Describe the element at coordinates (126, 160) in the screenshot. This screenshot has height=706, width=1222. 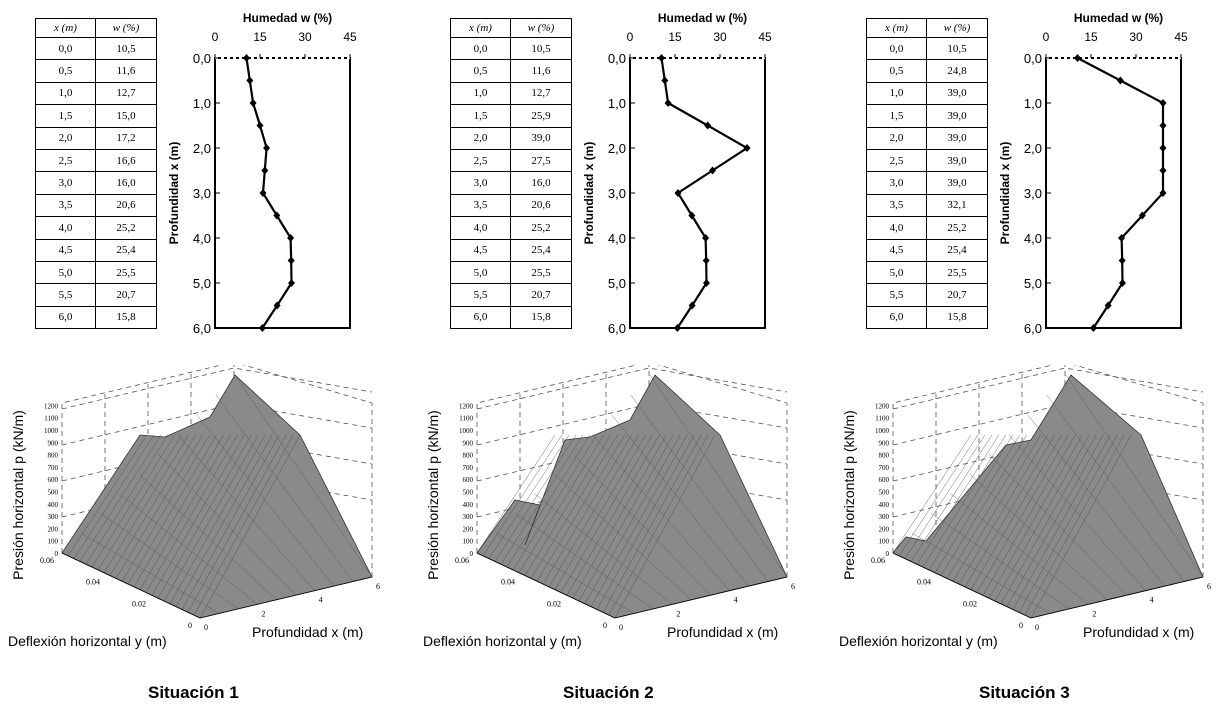
I see `table-cell: 16,6` at that location.